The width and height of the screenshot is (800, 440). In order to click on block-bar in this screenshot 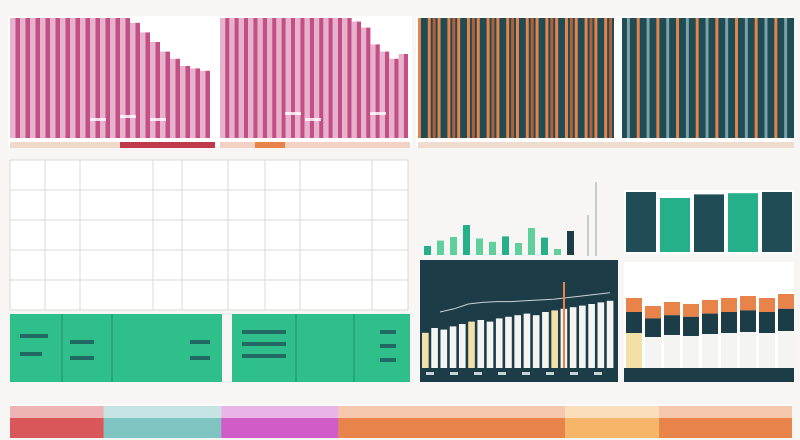, I will do `click(777, 222)`.